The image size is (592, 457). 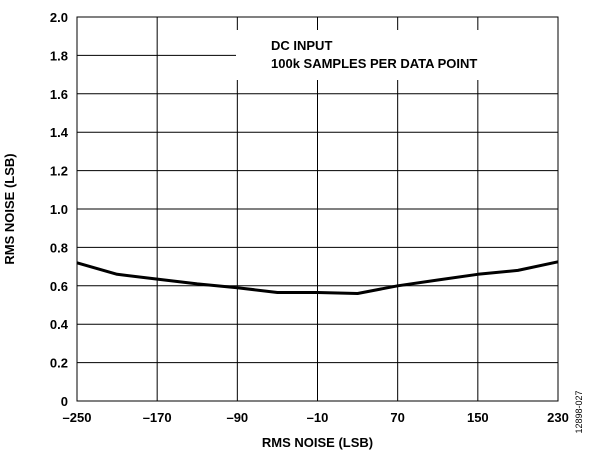 What do you see at coordinates (59, 55) in the screenshot?
I see `y-tick-label: 1.8` at bounding box center [59, 55].